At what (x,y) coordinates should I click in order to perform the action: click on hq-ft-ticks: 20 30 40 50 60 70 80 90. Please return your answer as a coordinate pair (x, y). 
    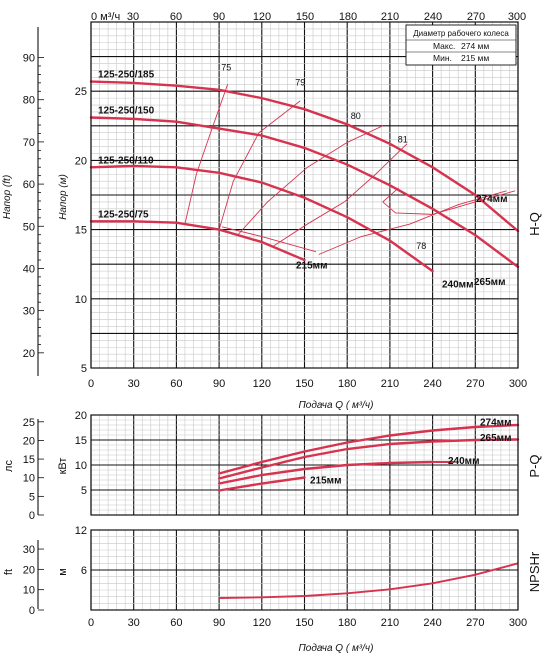
    Looking at the image, I should click on (33, 206).